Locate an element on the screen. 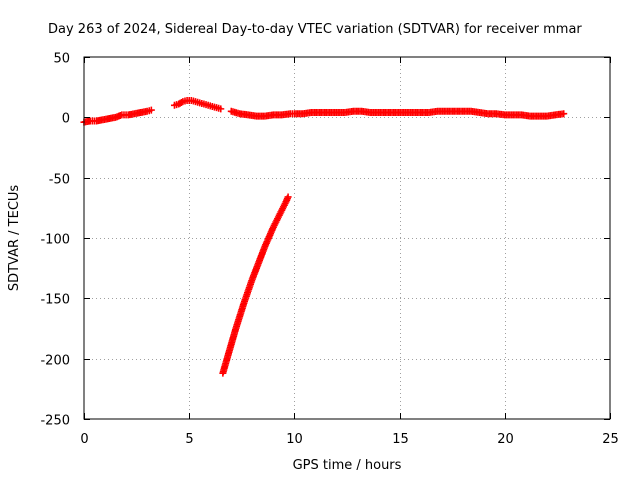  x-tick-label: 20 is located at coordinates (505, 439).